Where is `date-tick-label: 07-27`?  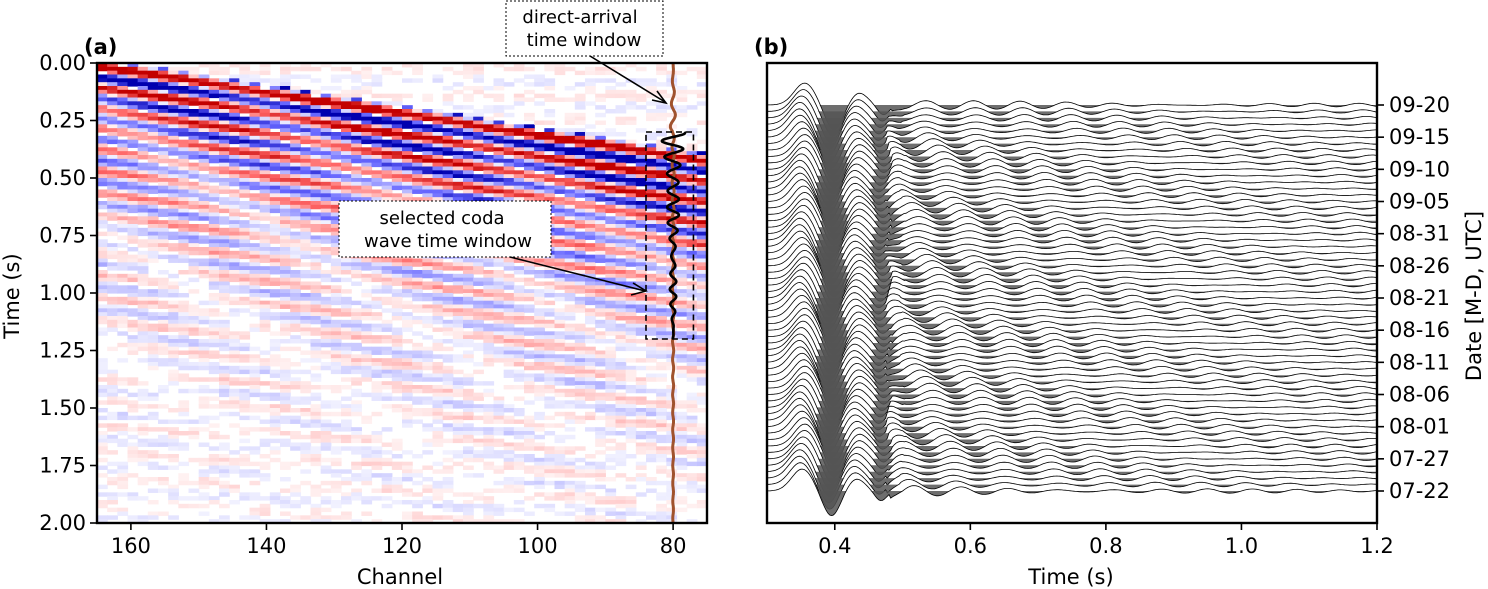
date-tick-label: 07-27 is located at coordinates (1419, 459).